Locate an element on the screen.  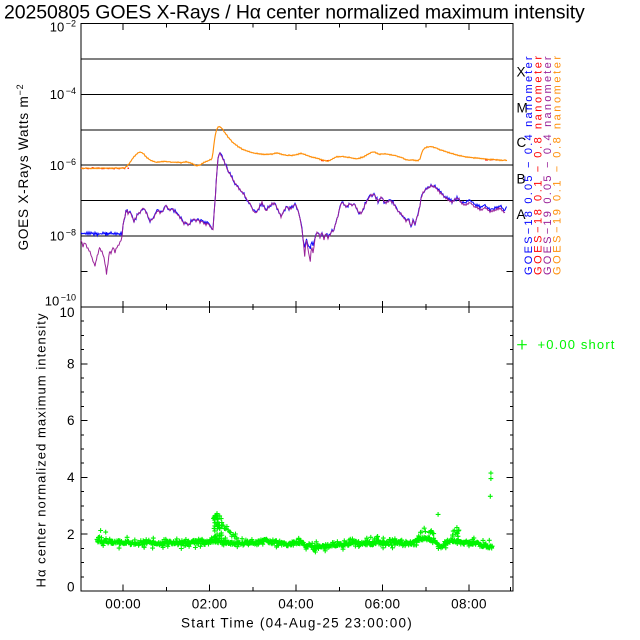
svg-text: 02:00 is located at coordinates (210, 604).